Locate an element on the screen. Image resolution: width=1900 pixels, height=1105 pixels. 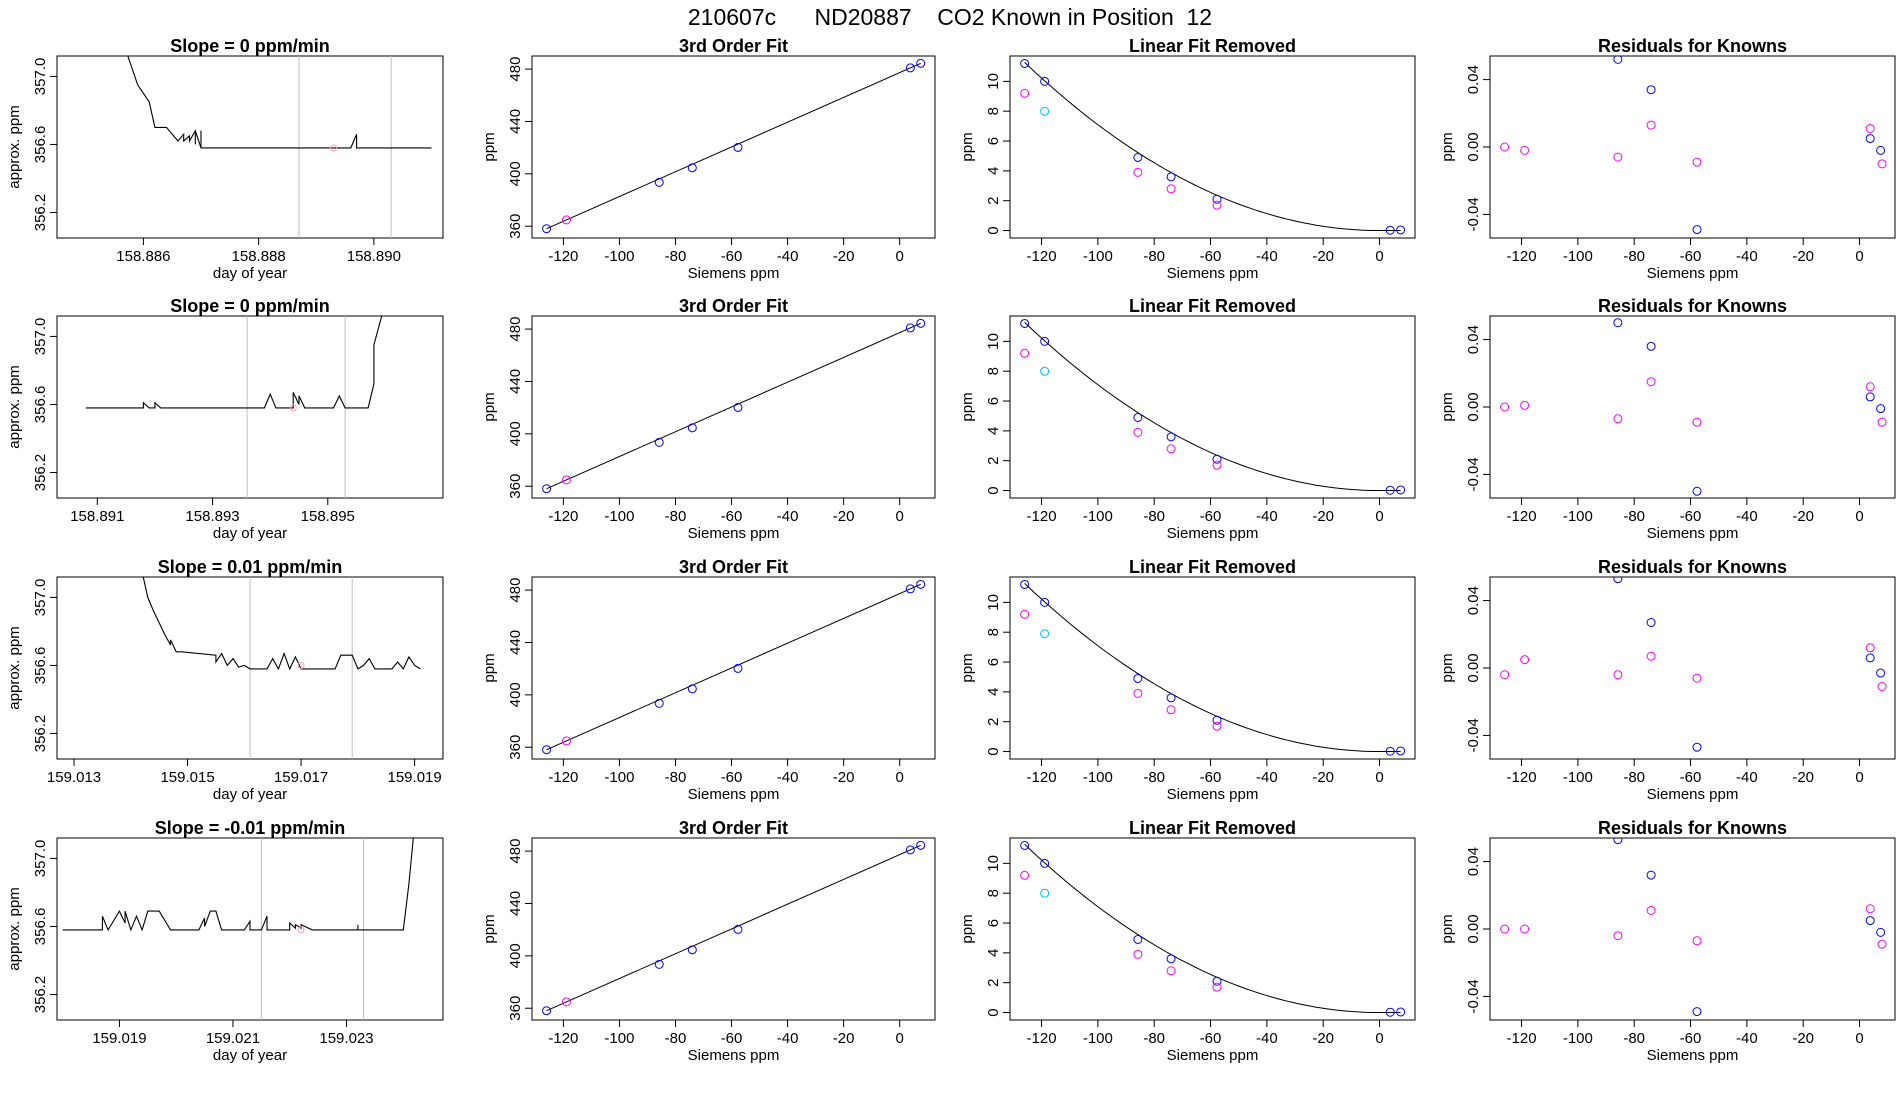
x-tick-label: 158.890 is located at coordinates (374, 256).